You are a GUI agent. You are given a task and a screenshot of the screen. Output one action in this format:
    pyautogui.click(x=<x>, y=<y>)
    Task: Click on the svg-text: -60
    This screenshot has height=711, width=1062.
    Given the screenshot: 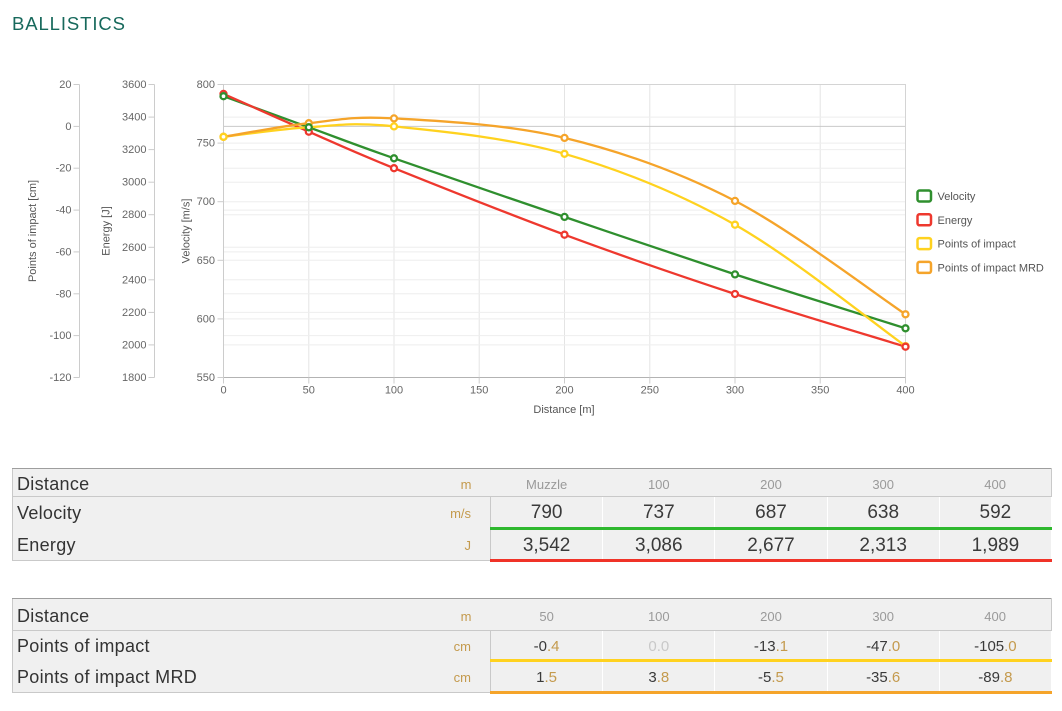 What is the action you would take?
    pyautogui.click(x=64, y=252)
    